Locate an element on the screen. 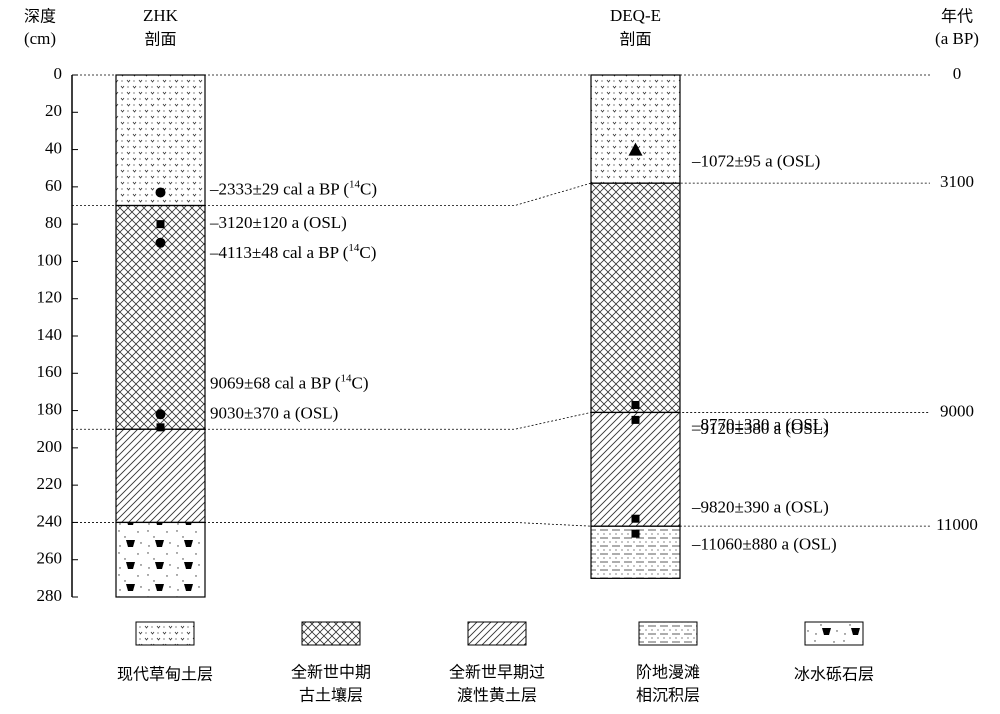 Image resolution: width=1000 pixels, height=714 pixels. depth-tick-label: 240 is located at coordinates (50, 520).